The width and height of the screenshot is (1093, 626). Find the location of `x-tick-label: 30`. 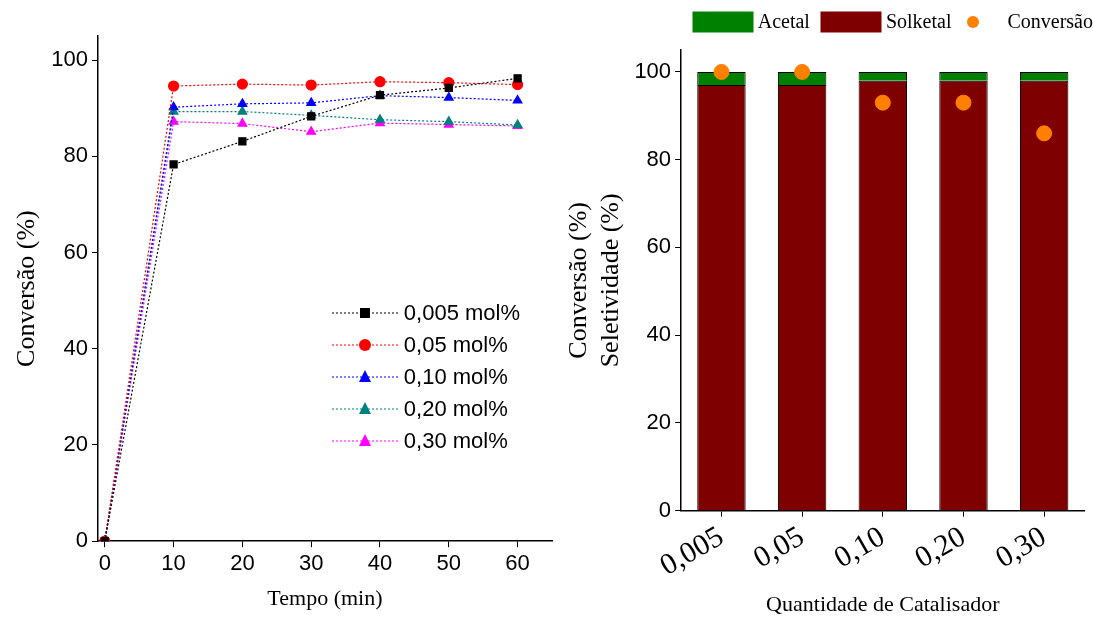

x-tick-label: 30 is located at coordinates (311, 563).